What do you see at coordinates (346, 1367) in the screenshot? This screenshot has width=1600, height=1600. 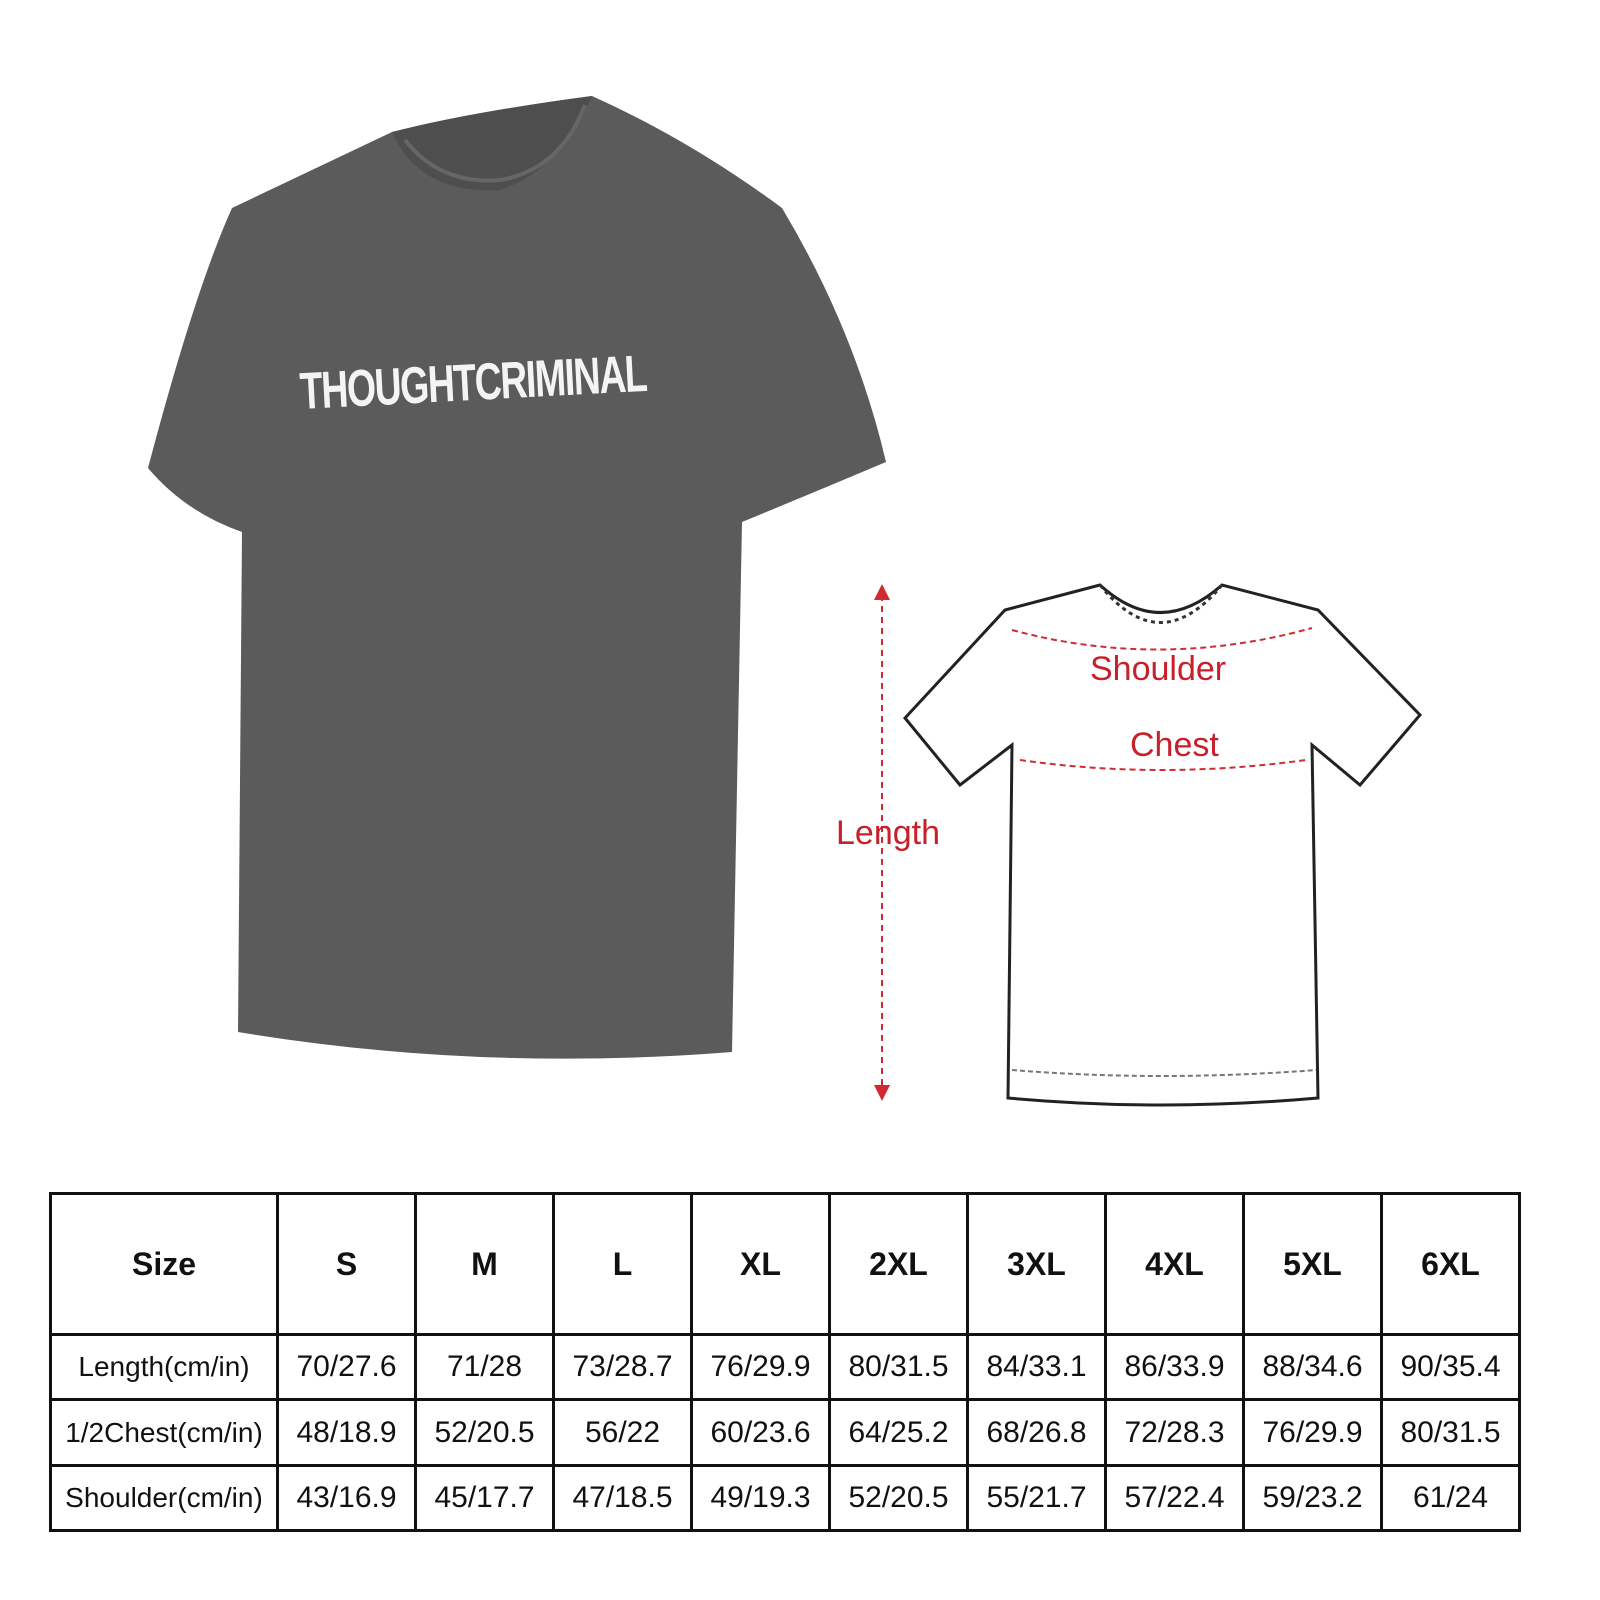 I see `table-cell: 70/27.6` at bounding box center [346, 1367].